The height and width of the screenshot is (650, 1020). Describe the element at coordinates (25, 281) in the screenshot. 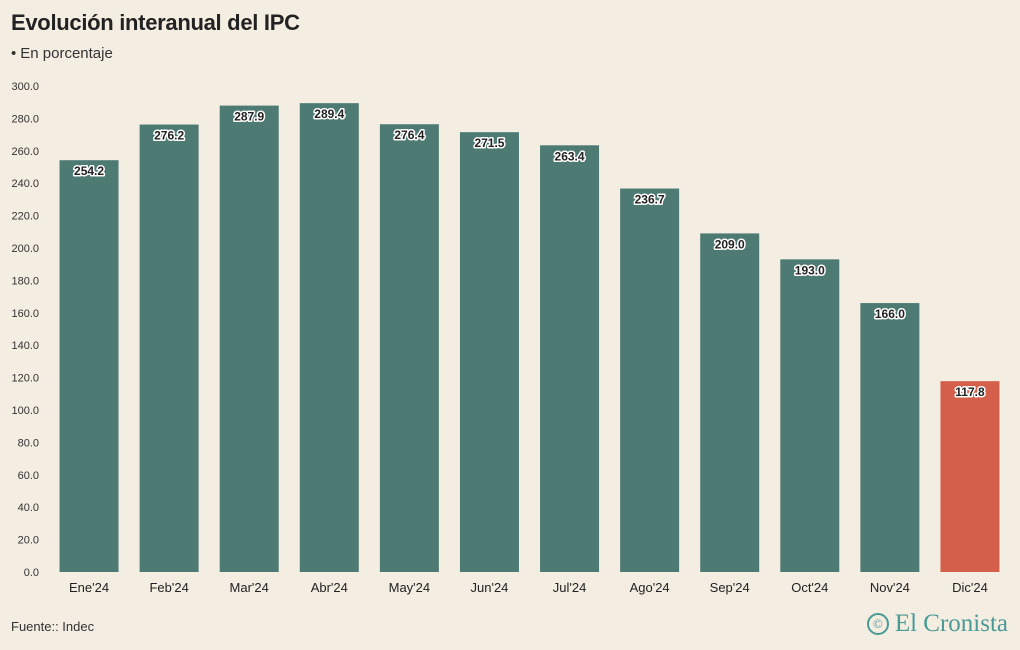

I see `y-tick-label: 180.0` at that location.